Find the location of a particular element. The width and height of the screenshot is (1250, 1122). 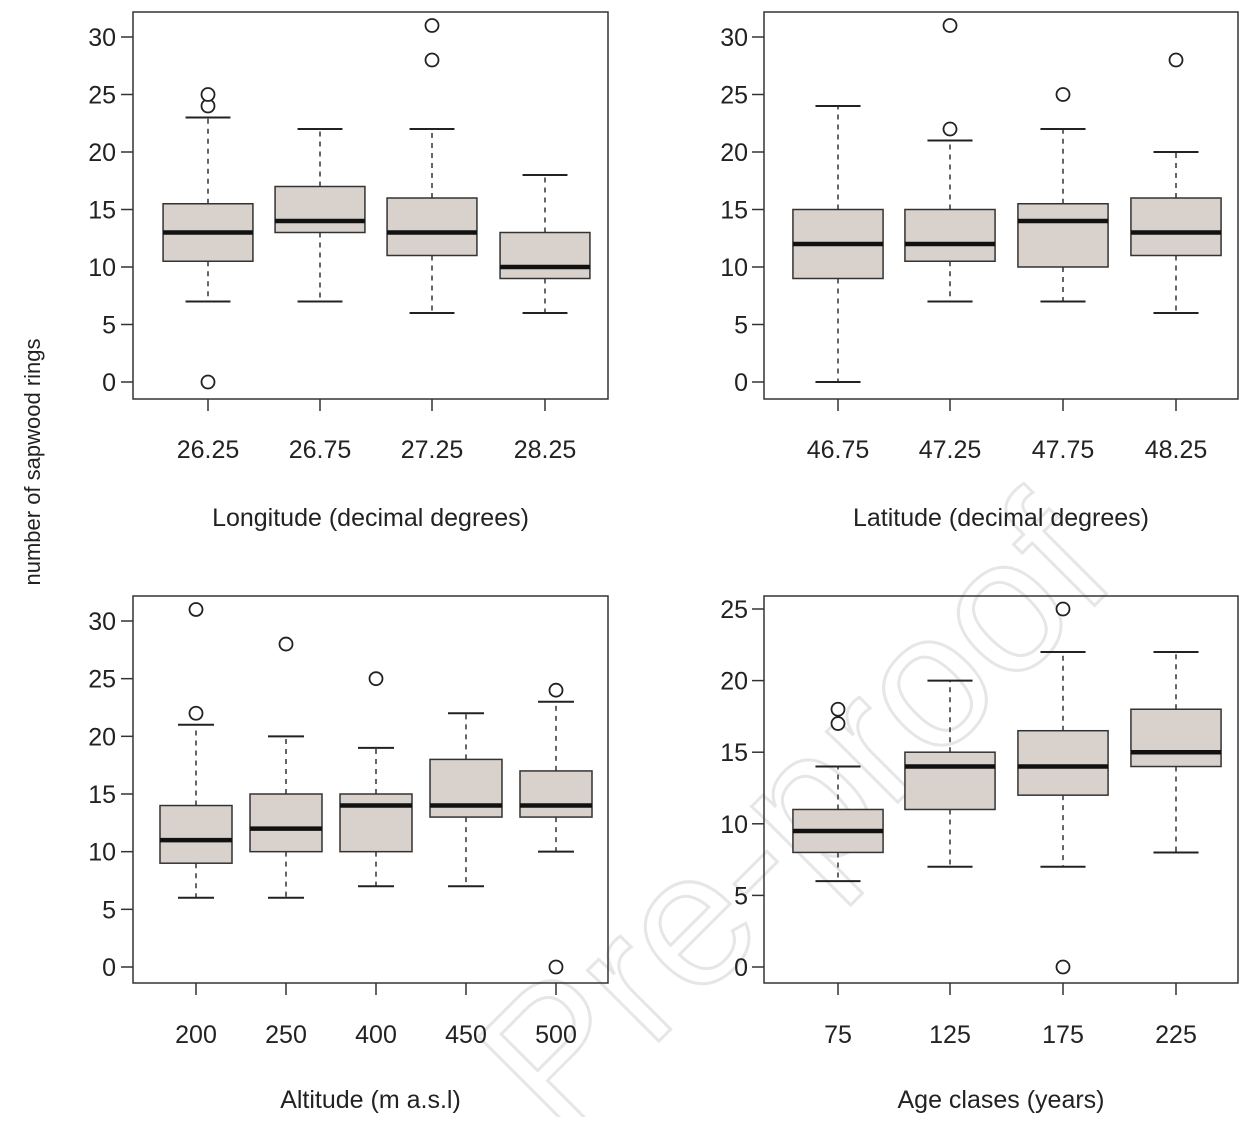

box-26.75 is located at coordinates (320, 215).